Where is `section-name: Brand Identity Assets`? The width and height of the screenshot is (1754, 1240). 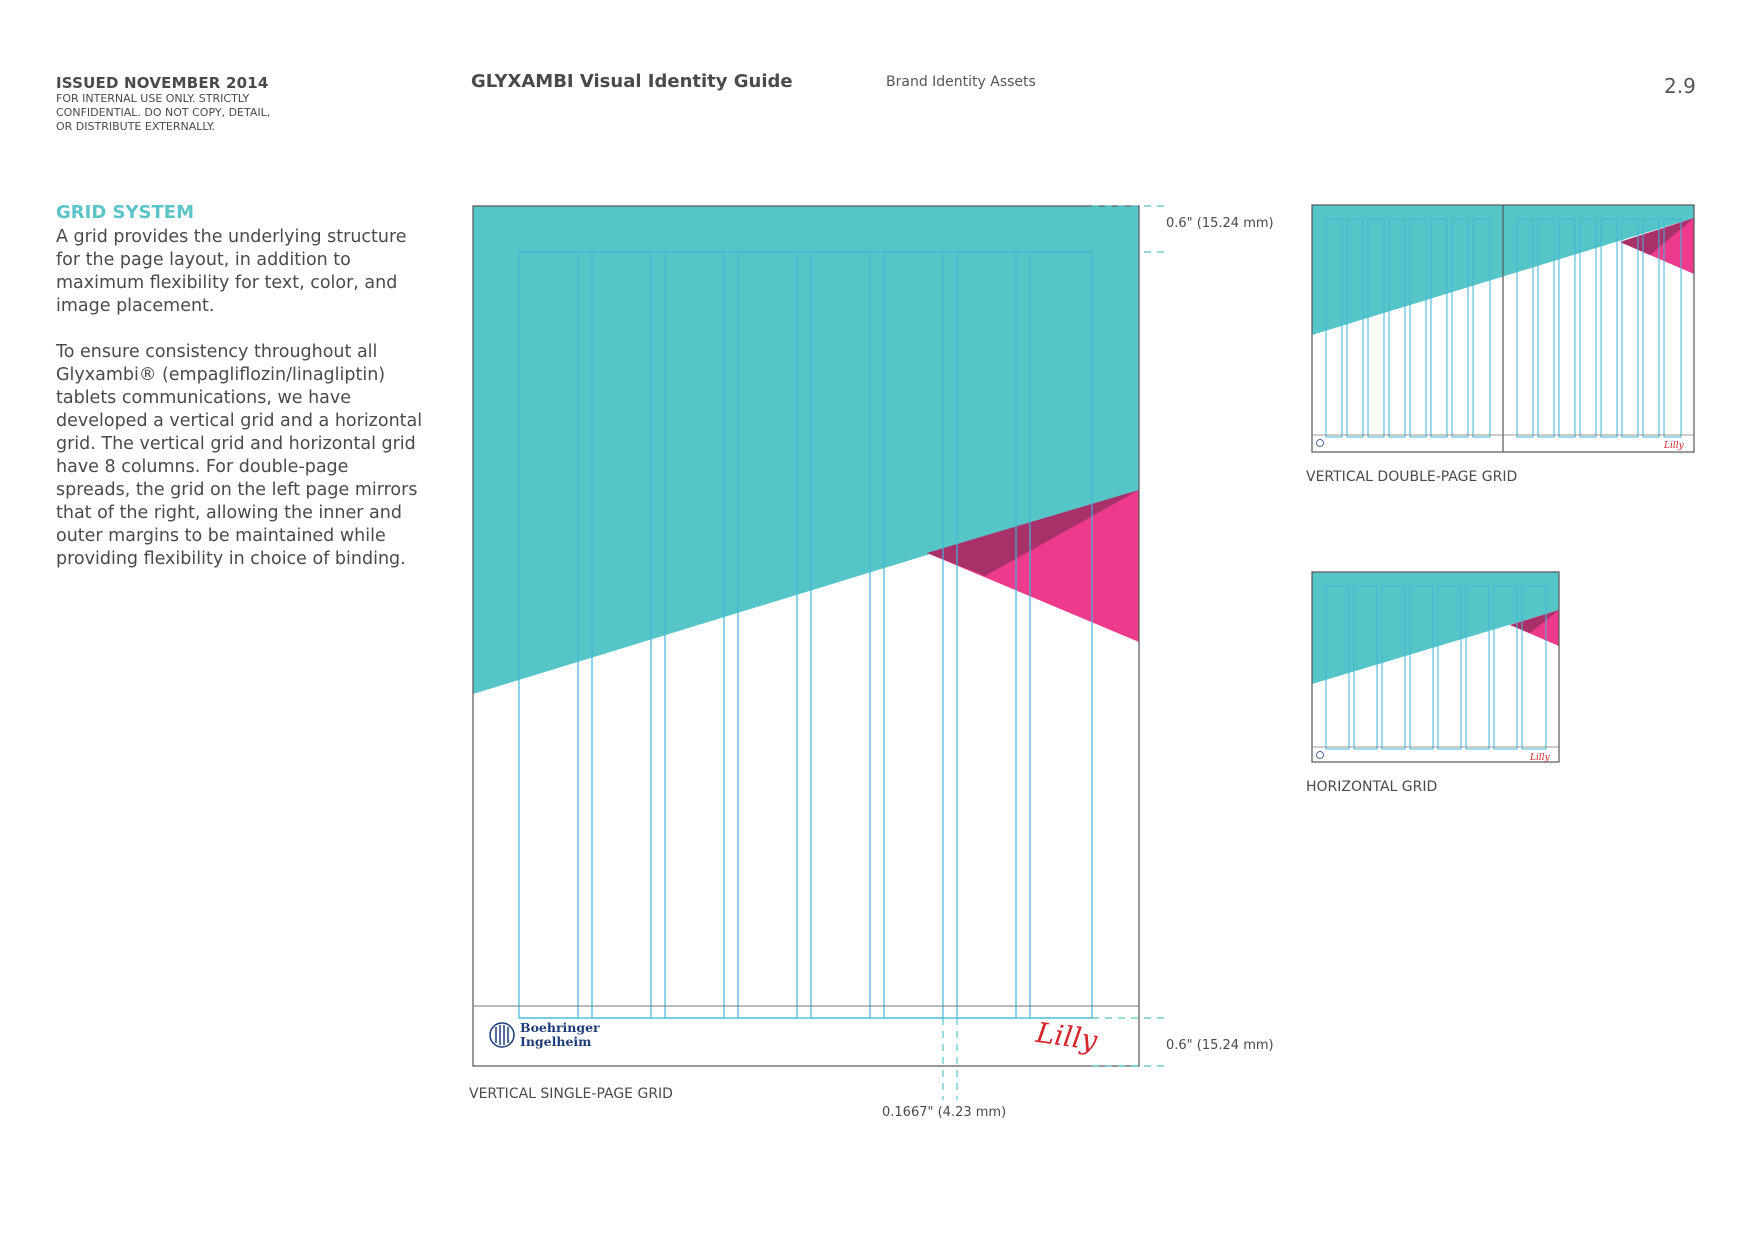
section-name: Brand Identity Assets is located at coordinates (961, 82).